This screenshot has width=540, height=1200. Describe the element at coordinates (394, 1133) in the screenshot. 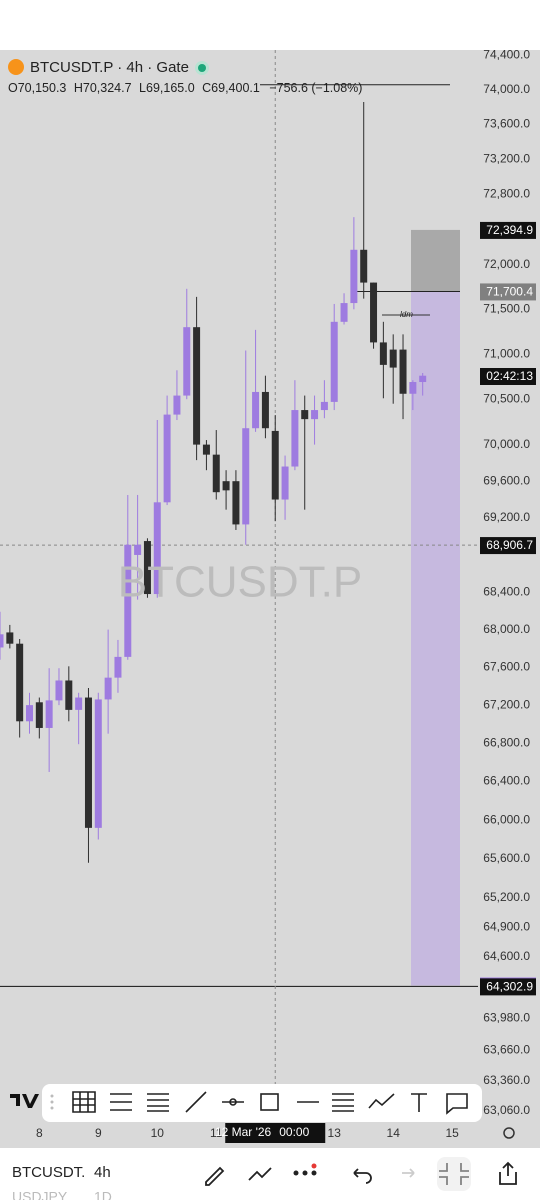

I see `x-tick-label: 14` at that location.